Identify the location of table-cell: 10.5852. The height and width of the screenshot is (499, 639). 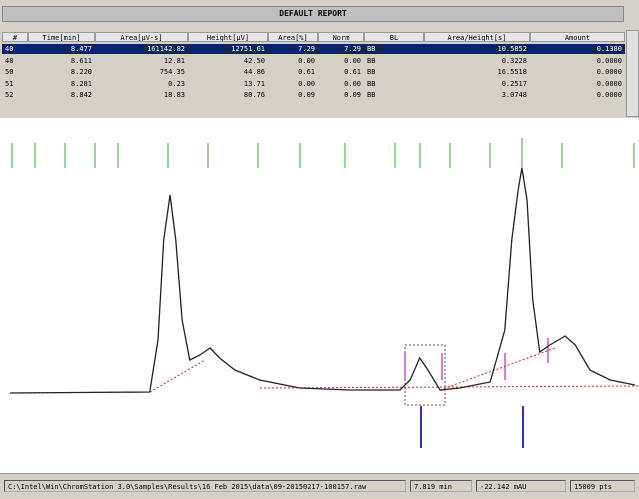
(477, 49).